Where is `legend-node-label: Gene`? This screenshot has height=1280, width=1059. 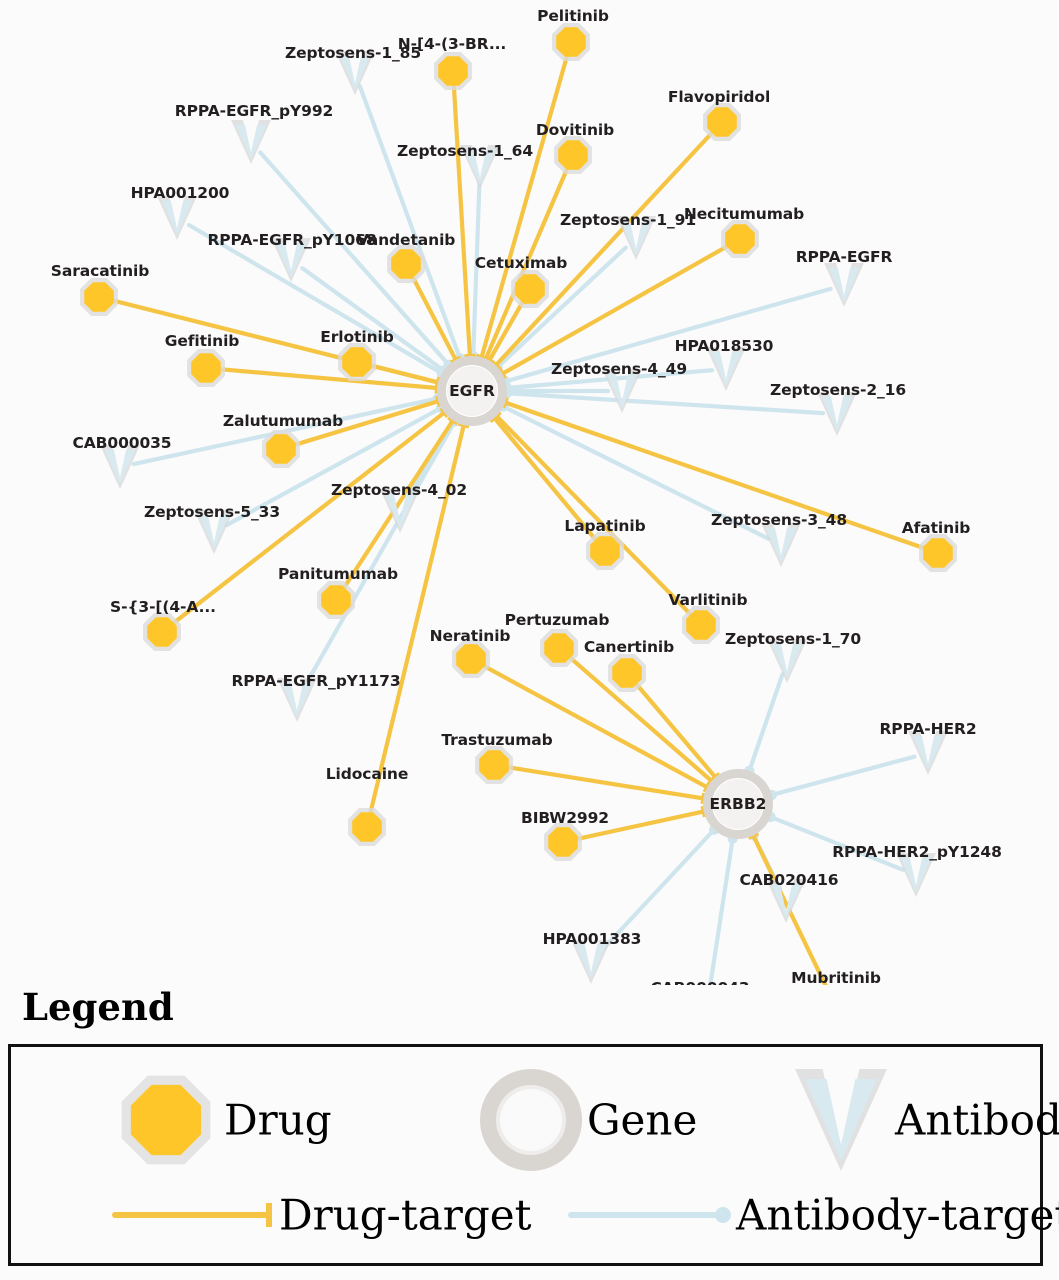
legend-node-label: Gene is located at coordinates (642, 1120).